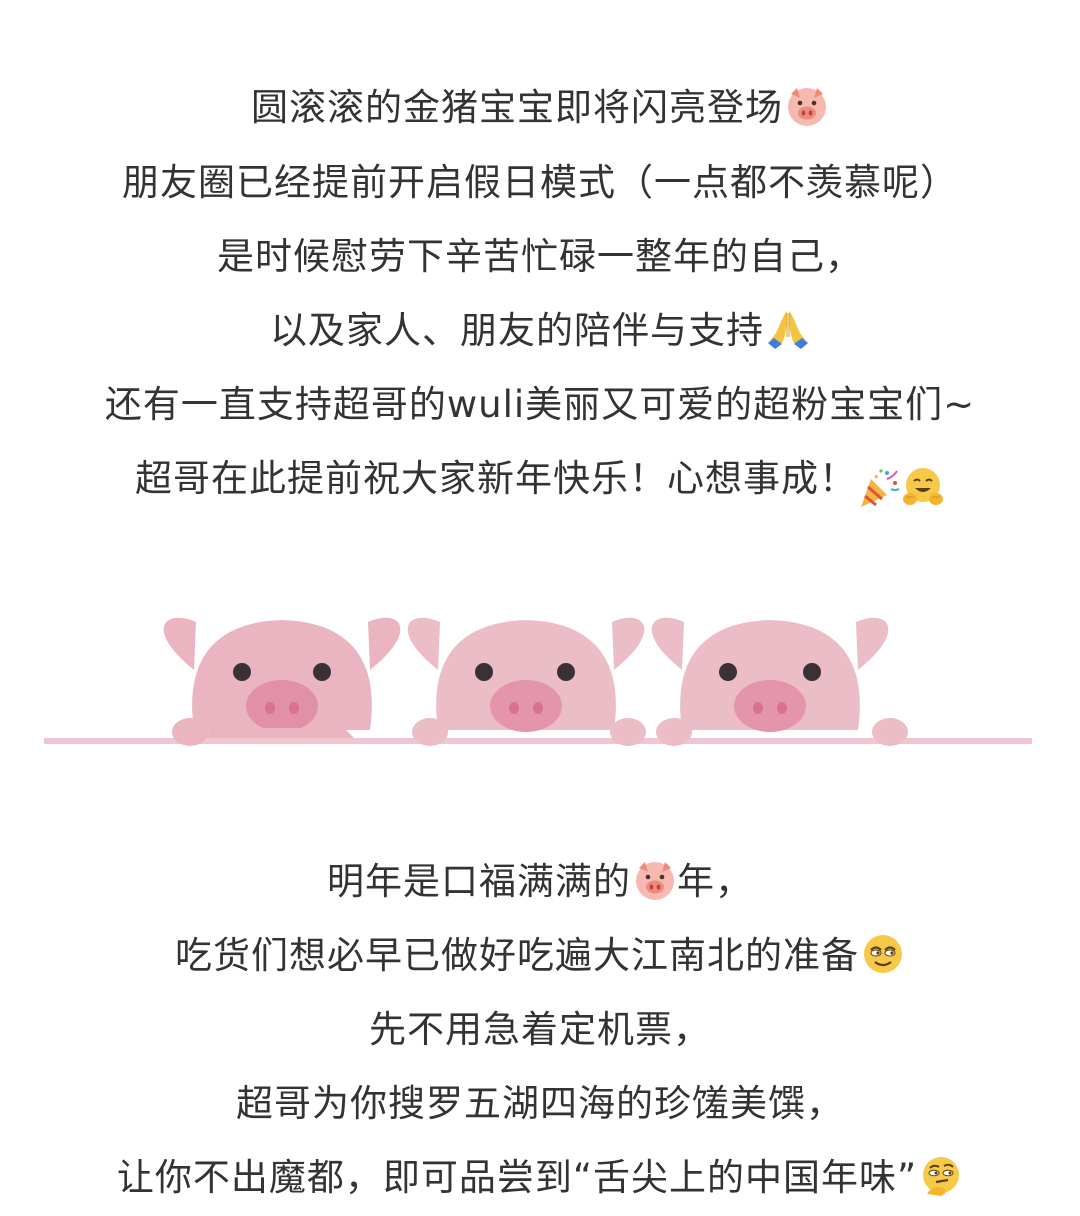 The height and width of the screenshot is (1216, 1080). Describe the element at coordinates (883, 954) in the screenshot. I see `relieved-face-icon` at that location.